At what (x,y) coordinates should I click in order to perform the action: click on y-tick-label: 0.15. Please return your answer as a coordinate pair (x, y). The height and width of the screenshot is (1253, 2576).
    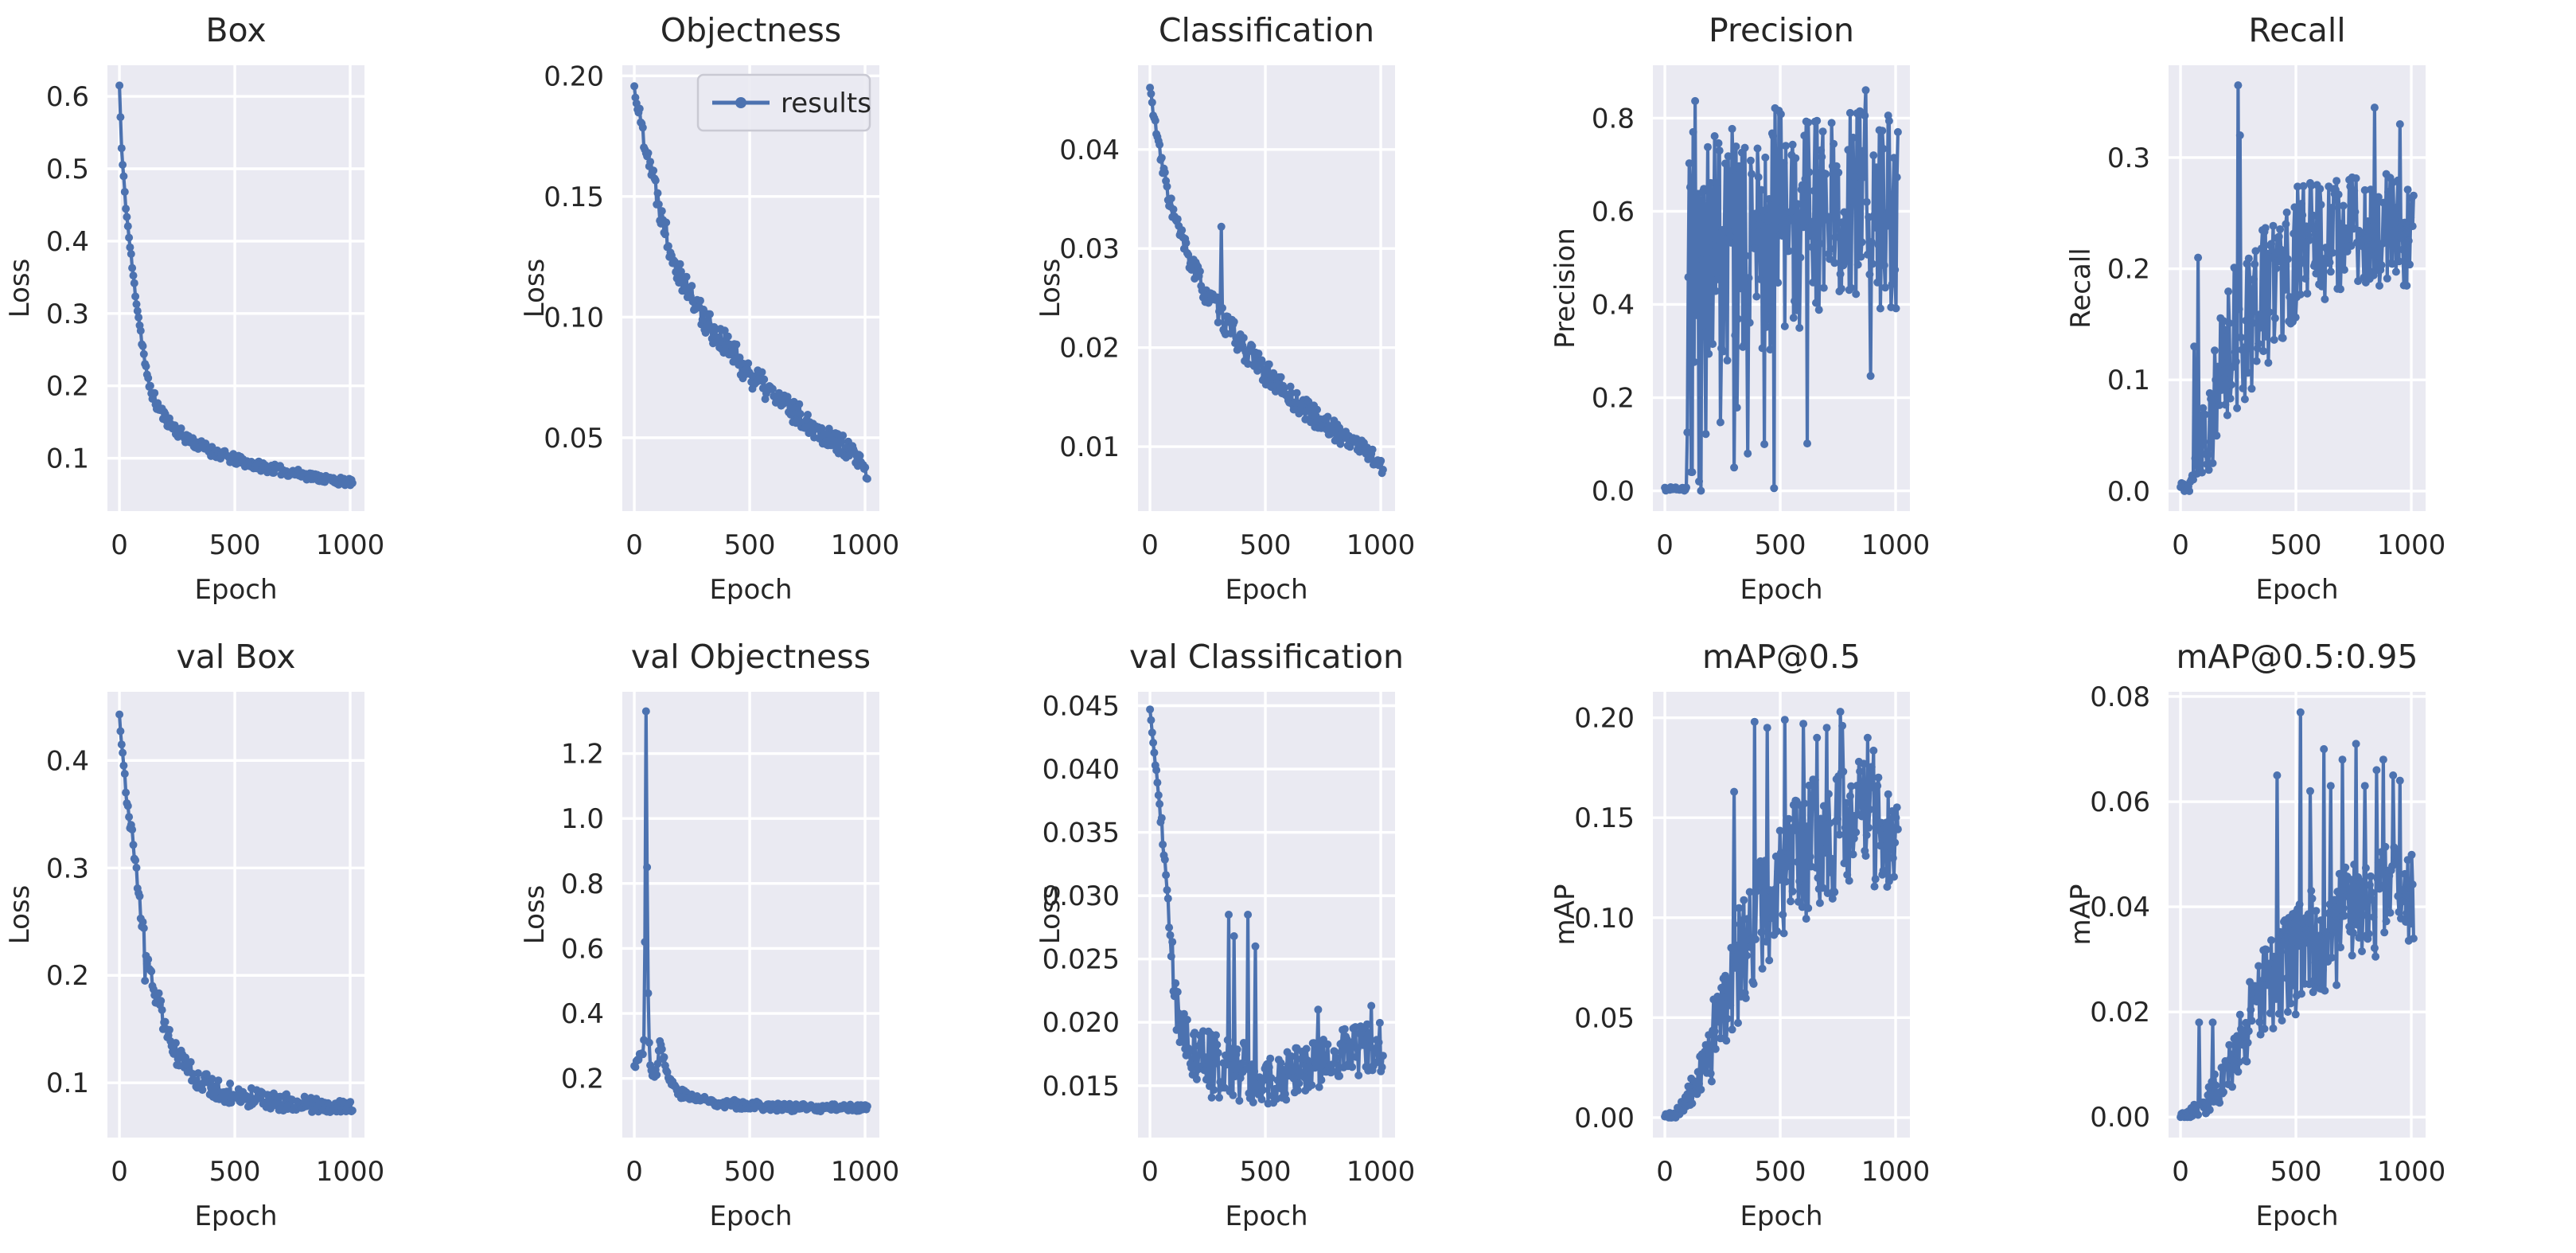
    Looking at the image, I should click on (574, 197).